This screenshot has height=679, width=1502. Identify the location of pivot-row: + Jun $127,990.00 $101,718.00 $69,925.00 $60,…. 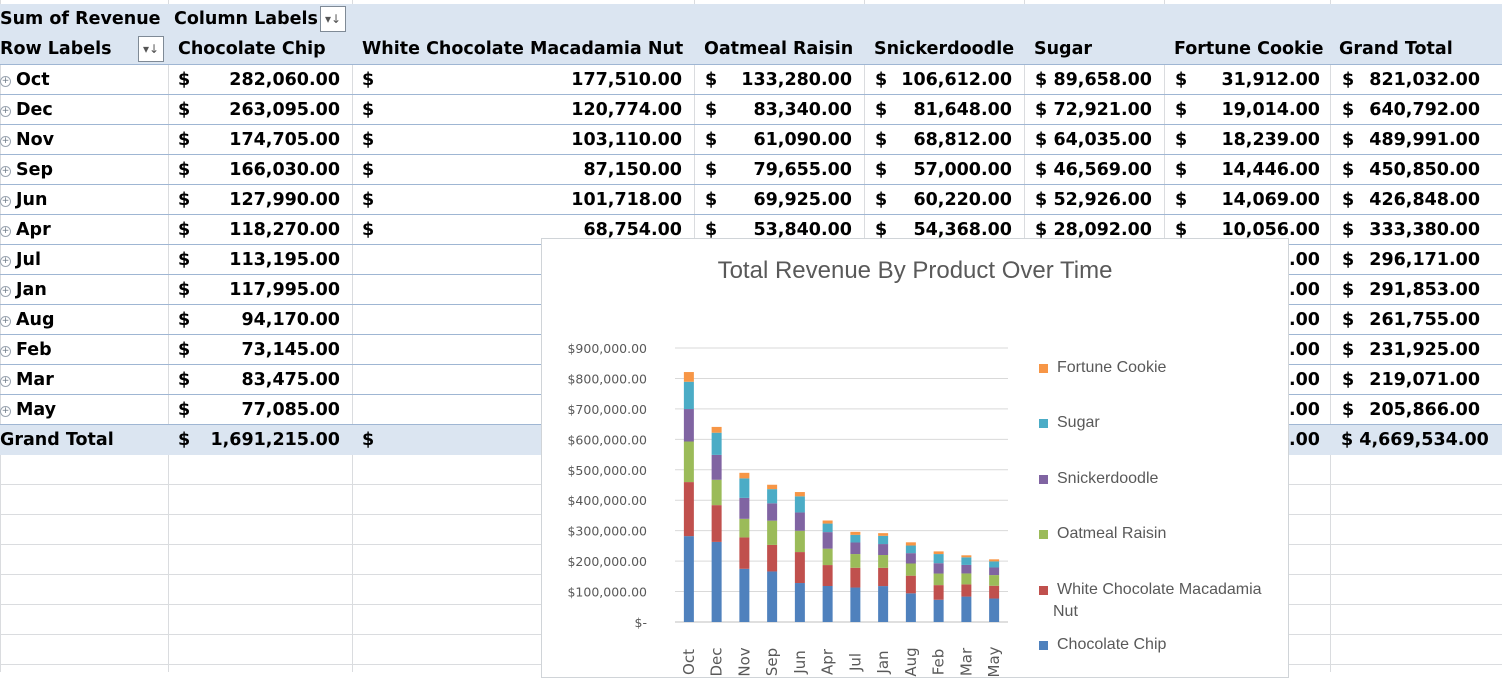
(751, 200).